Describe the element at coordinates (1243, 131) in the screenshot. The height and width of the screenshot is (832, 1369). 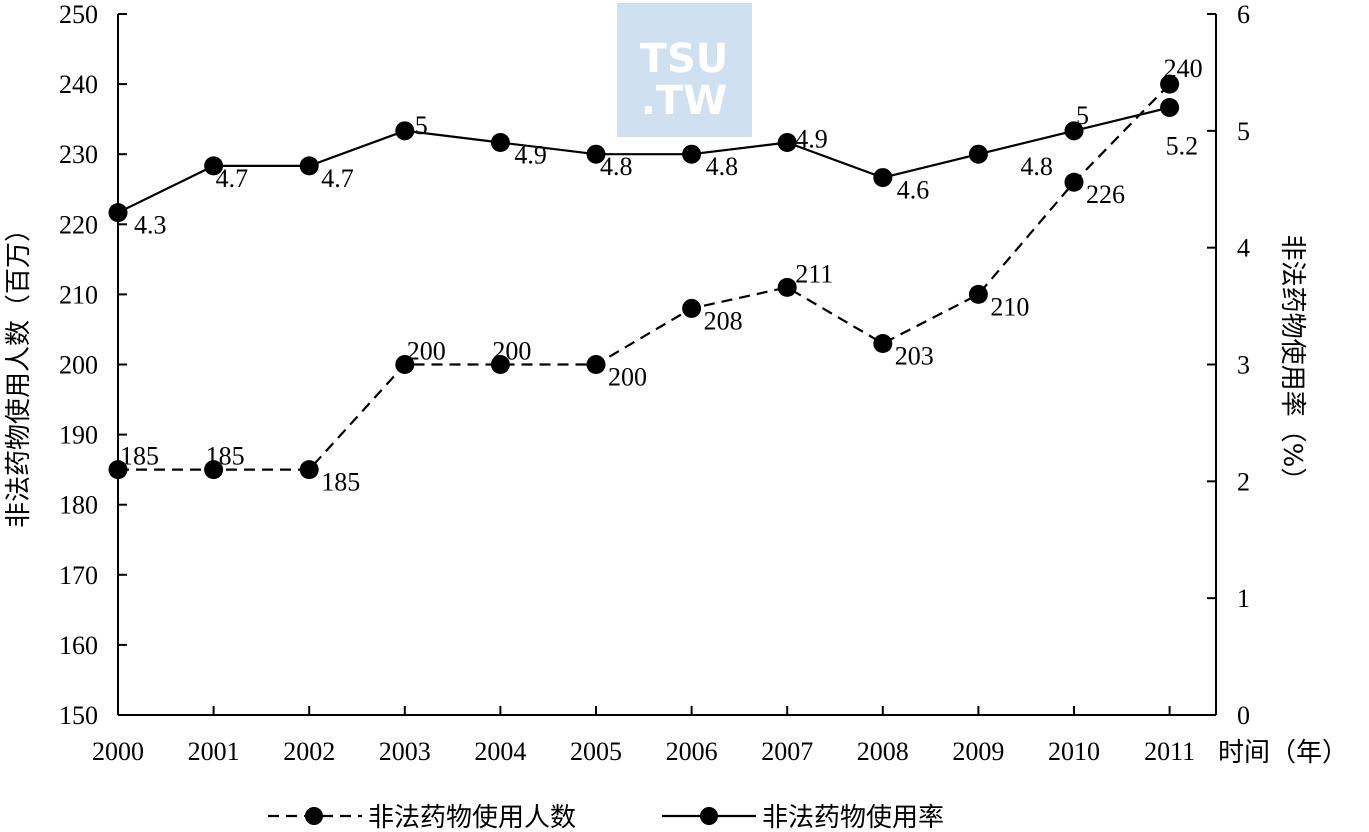
I see `right-tick-label: 5` at that location.